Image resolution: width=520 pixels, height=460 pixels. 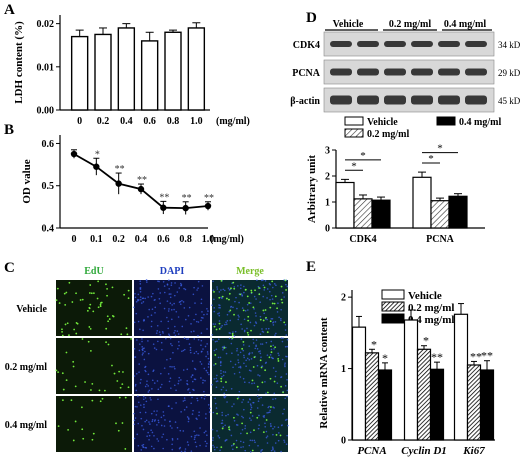 What do you see at coordinates (141, 239) in the screenshot?
I see `b-x-tick-label: 0.4` at bounding box center [141, 239].